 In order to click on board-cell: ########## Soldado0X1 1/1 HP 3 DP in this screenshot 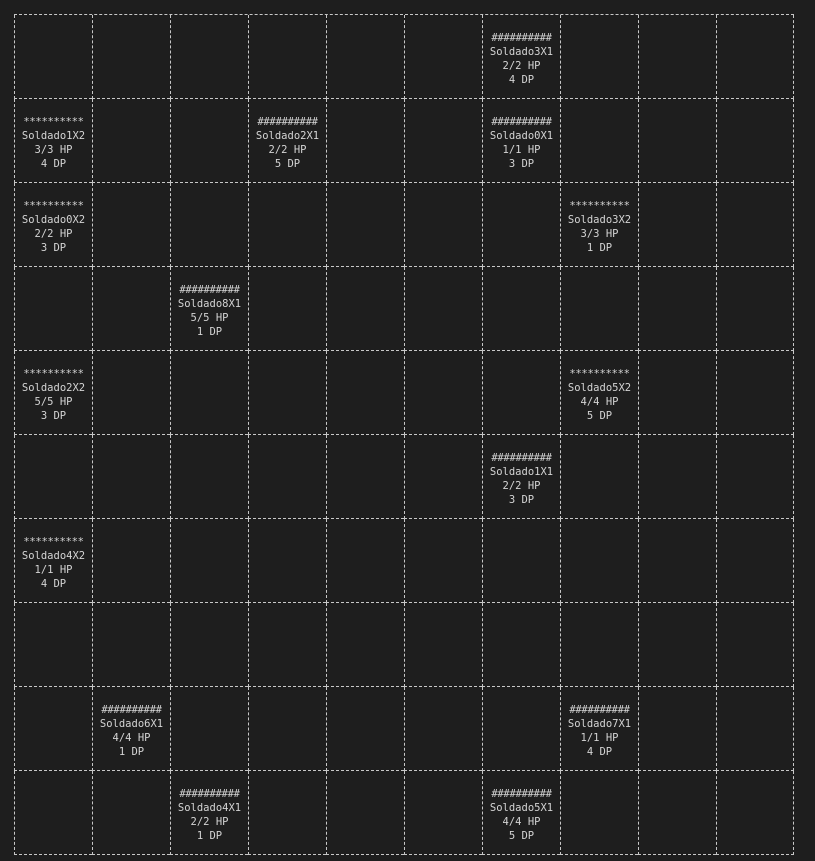, I will do `click(521, 141)`.